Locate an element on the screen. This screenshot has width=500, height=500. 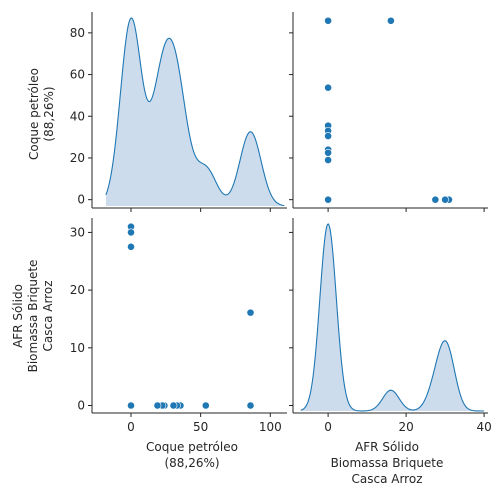
x-tick-label: 20 is located at coordinates (405, 427).